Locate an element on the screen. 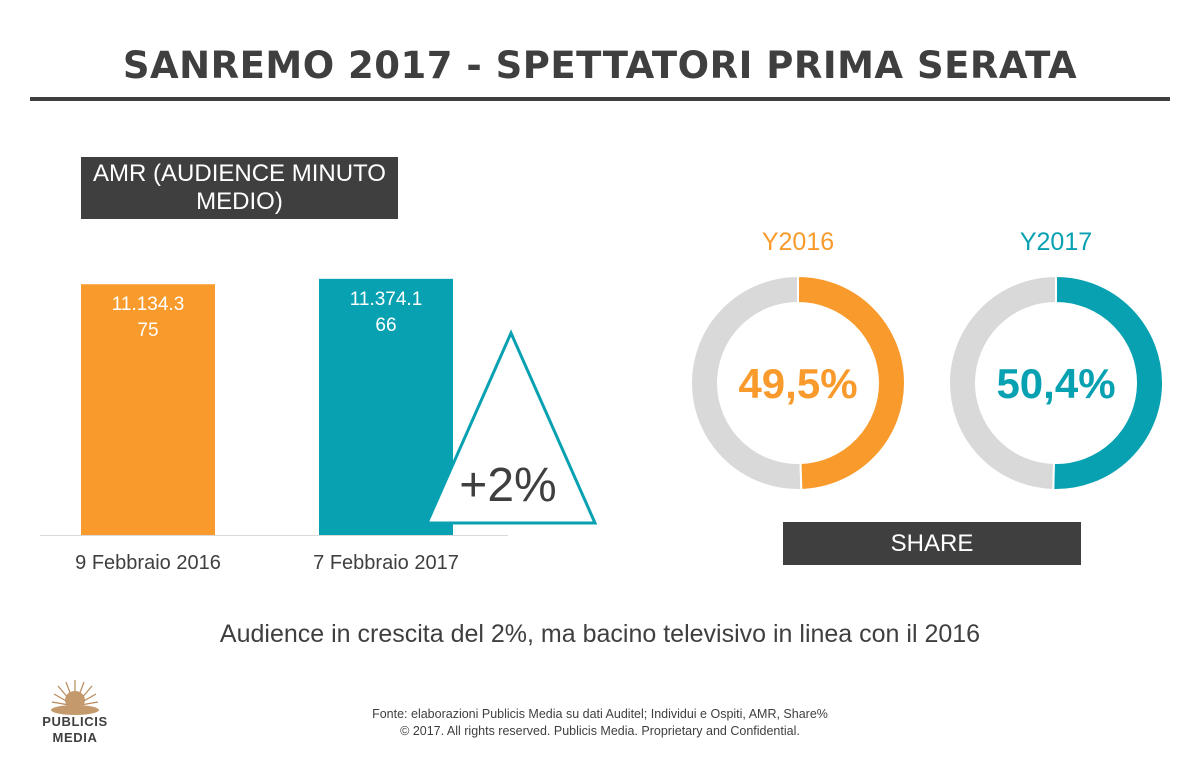 The image size is (1200, 762). donut-1-share-slice is located at coordinates (851, 382).